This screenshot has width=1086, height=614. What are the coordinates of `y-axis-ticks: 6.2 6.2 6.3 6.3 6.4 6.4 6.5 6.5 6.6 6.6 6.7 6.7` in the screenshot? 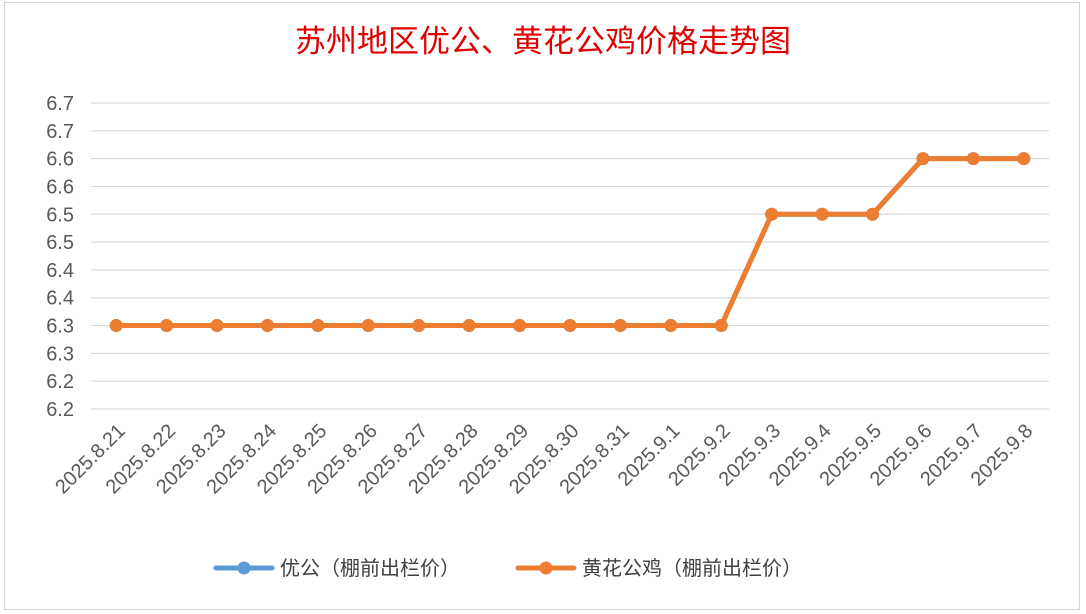 It's located at (60, 257).